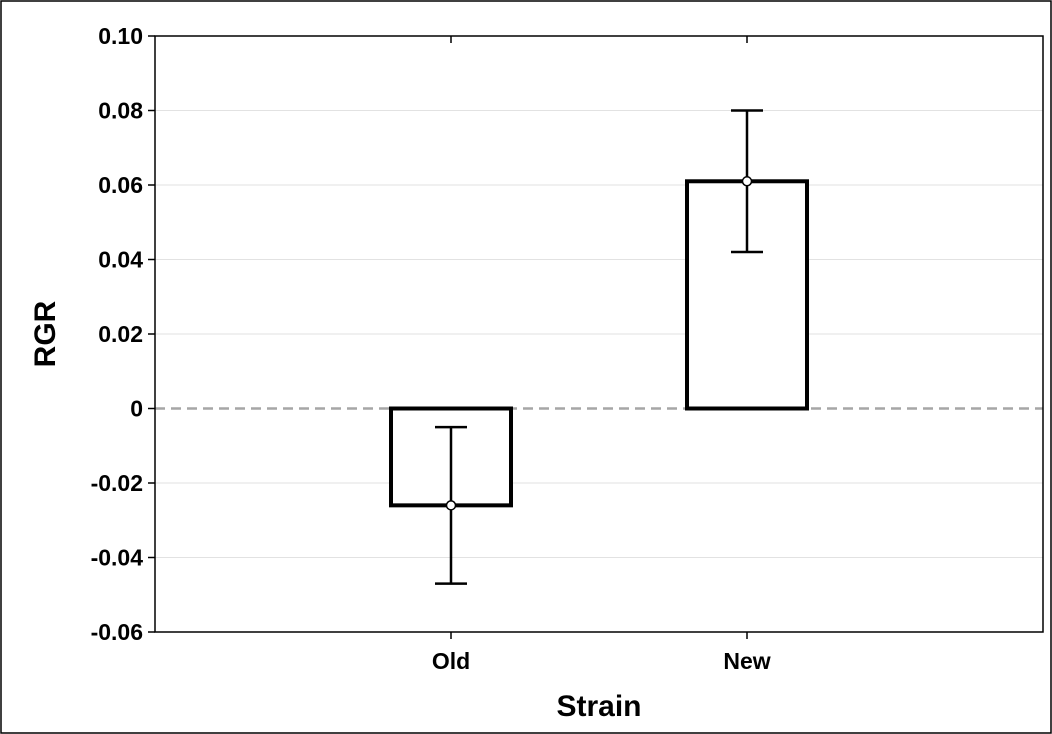  What do you see at coordinates (598, 706) in the screenshot?
I see `x-axis-title: Strain` at bounding box center [598, 706].